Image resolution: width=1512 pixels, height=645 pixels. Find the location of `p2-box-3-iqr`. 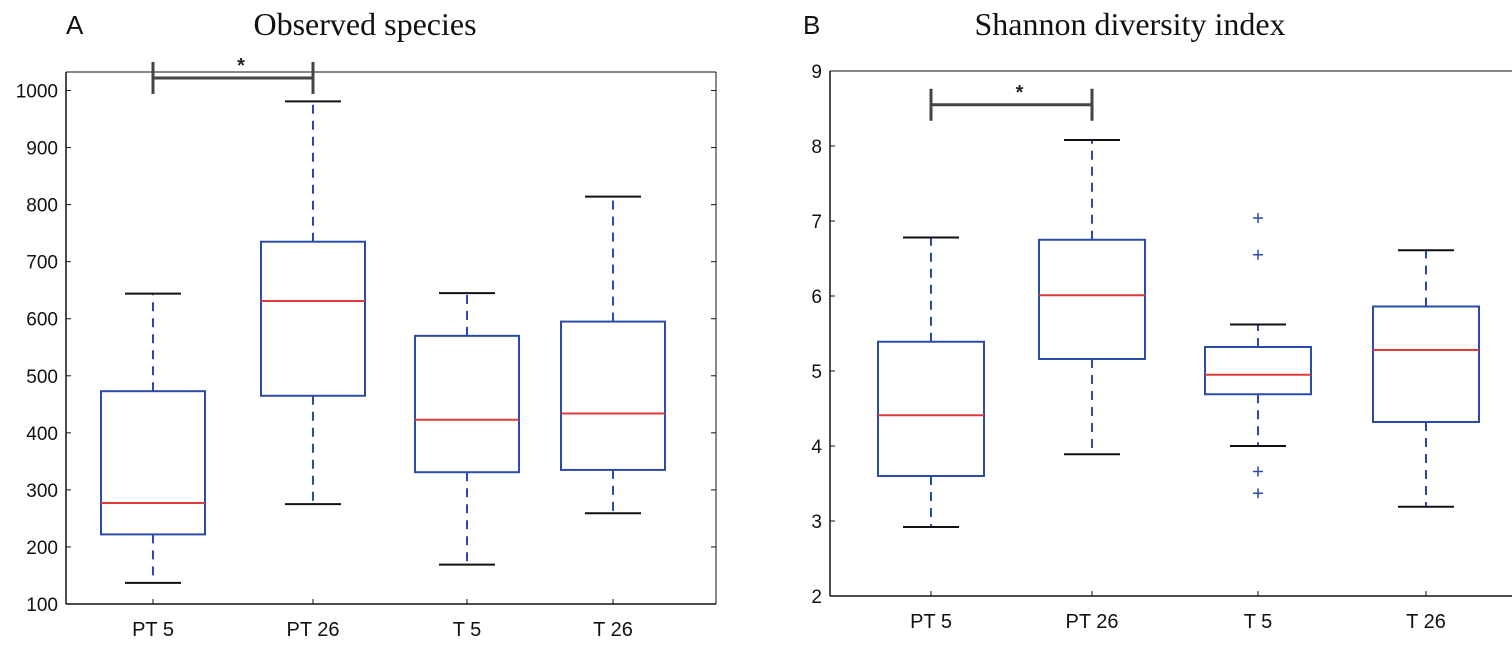

p2-box-3-iqr is located at coordinates (1426, 364).